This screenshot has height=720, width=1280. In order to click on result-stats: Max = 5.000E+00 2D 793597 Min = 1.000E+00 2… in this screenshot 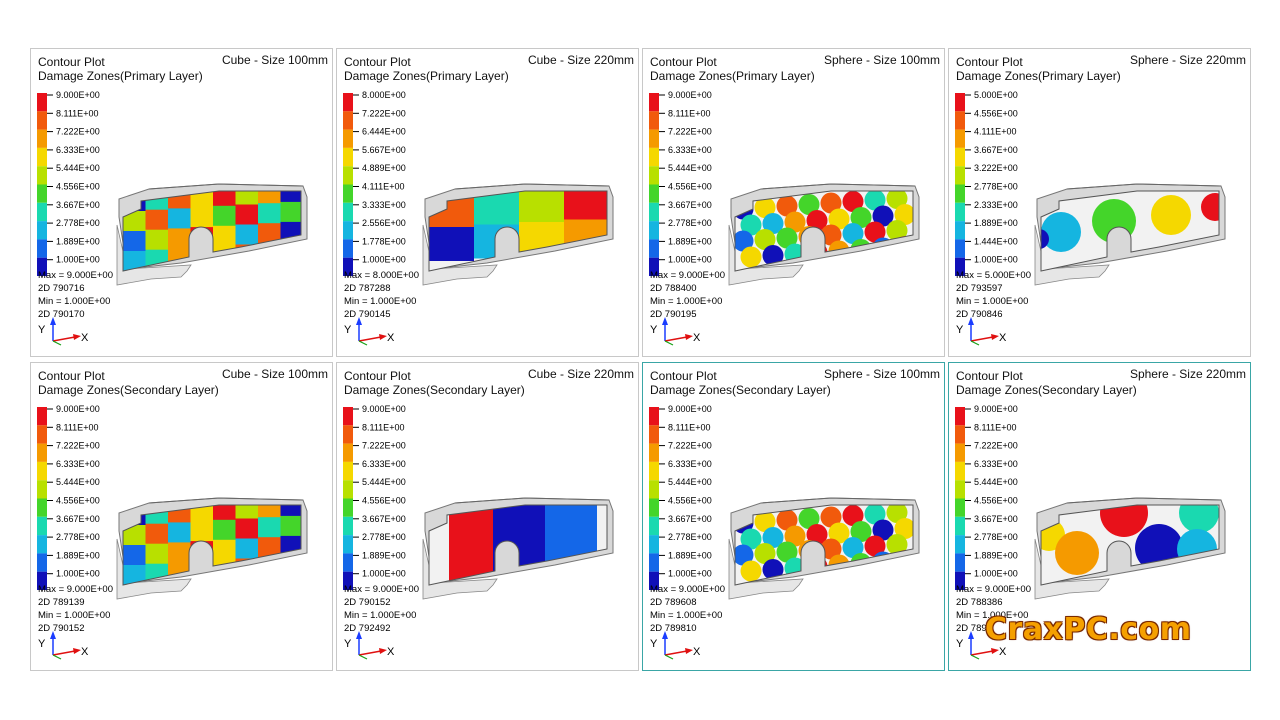, I will do `click(993, 295)`.